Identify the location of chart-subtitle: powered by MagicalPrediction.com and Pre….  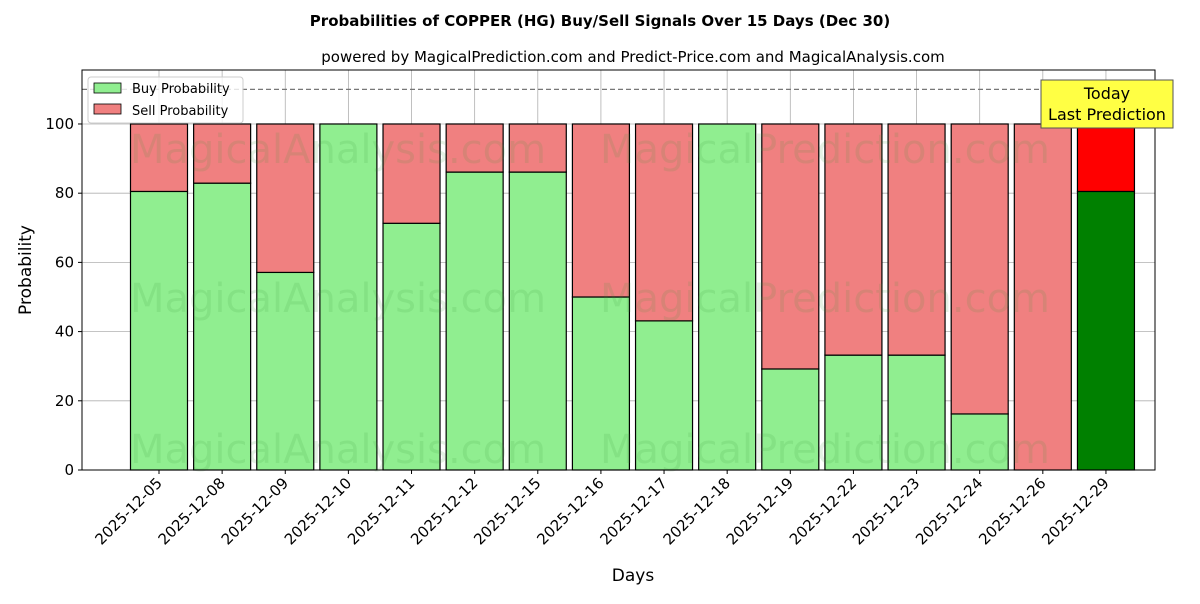
(633, 57).